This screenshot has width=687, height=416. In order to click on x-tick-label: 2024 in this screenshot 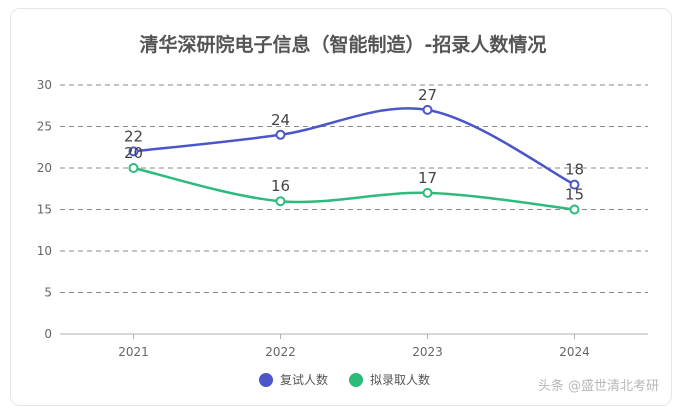, I will do `click(574, 352)`.